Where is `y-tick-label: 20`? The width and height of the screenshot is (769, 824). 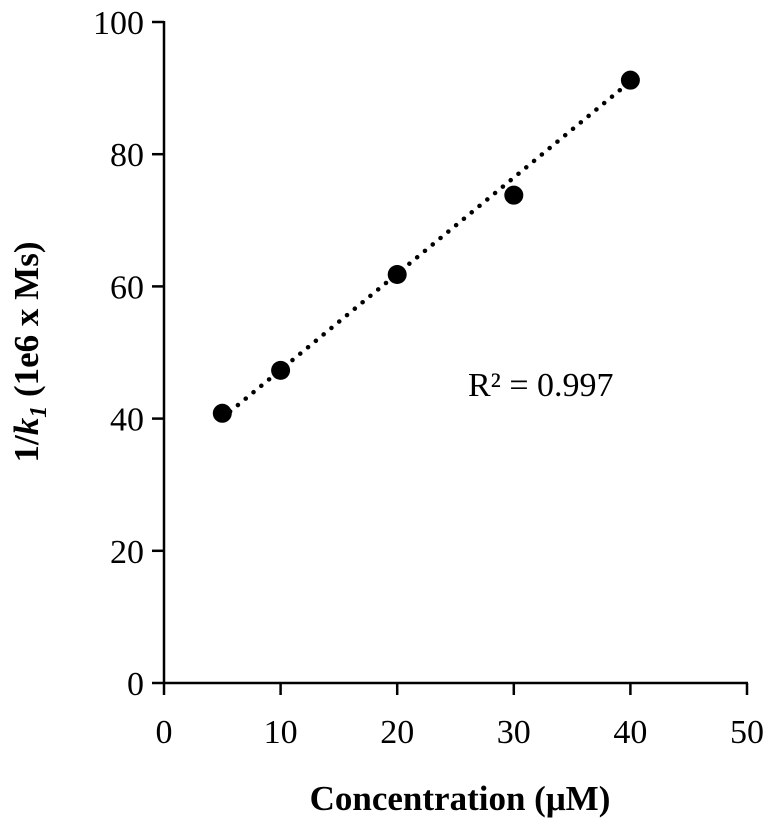
y-tick-label: 20 is located at coordinates (127, 552).